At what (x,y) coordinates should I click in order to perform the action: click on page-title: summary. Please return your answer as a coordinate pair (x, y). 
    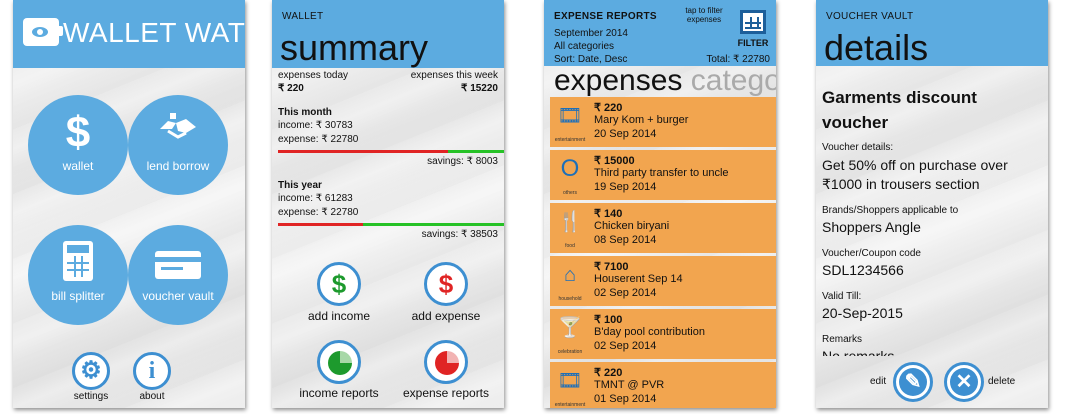
    Looking at the image, I should click on (354, 47).